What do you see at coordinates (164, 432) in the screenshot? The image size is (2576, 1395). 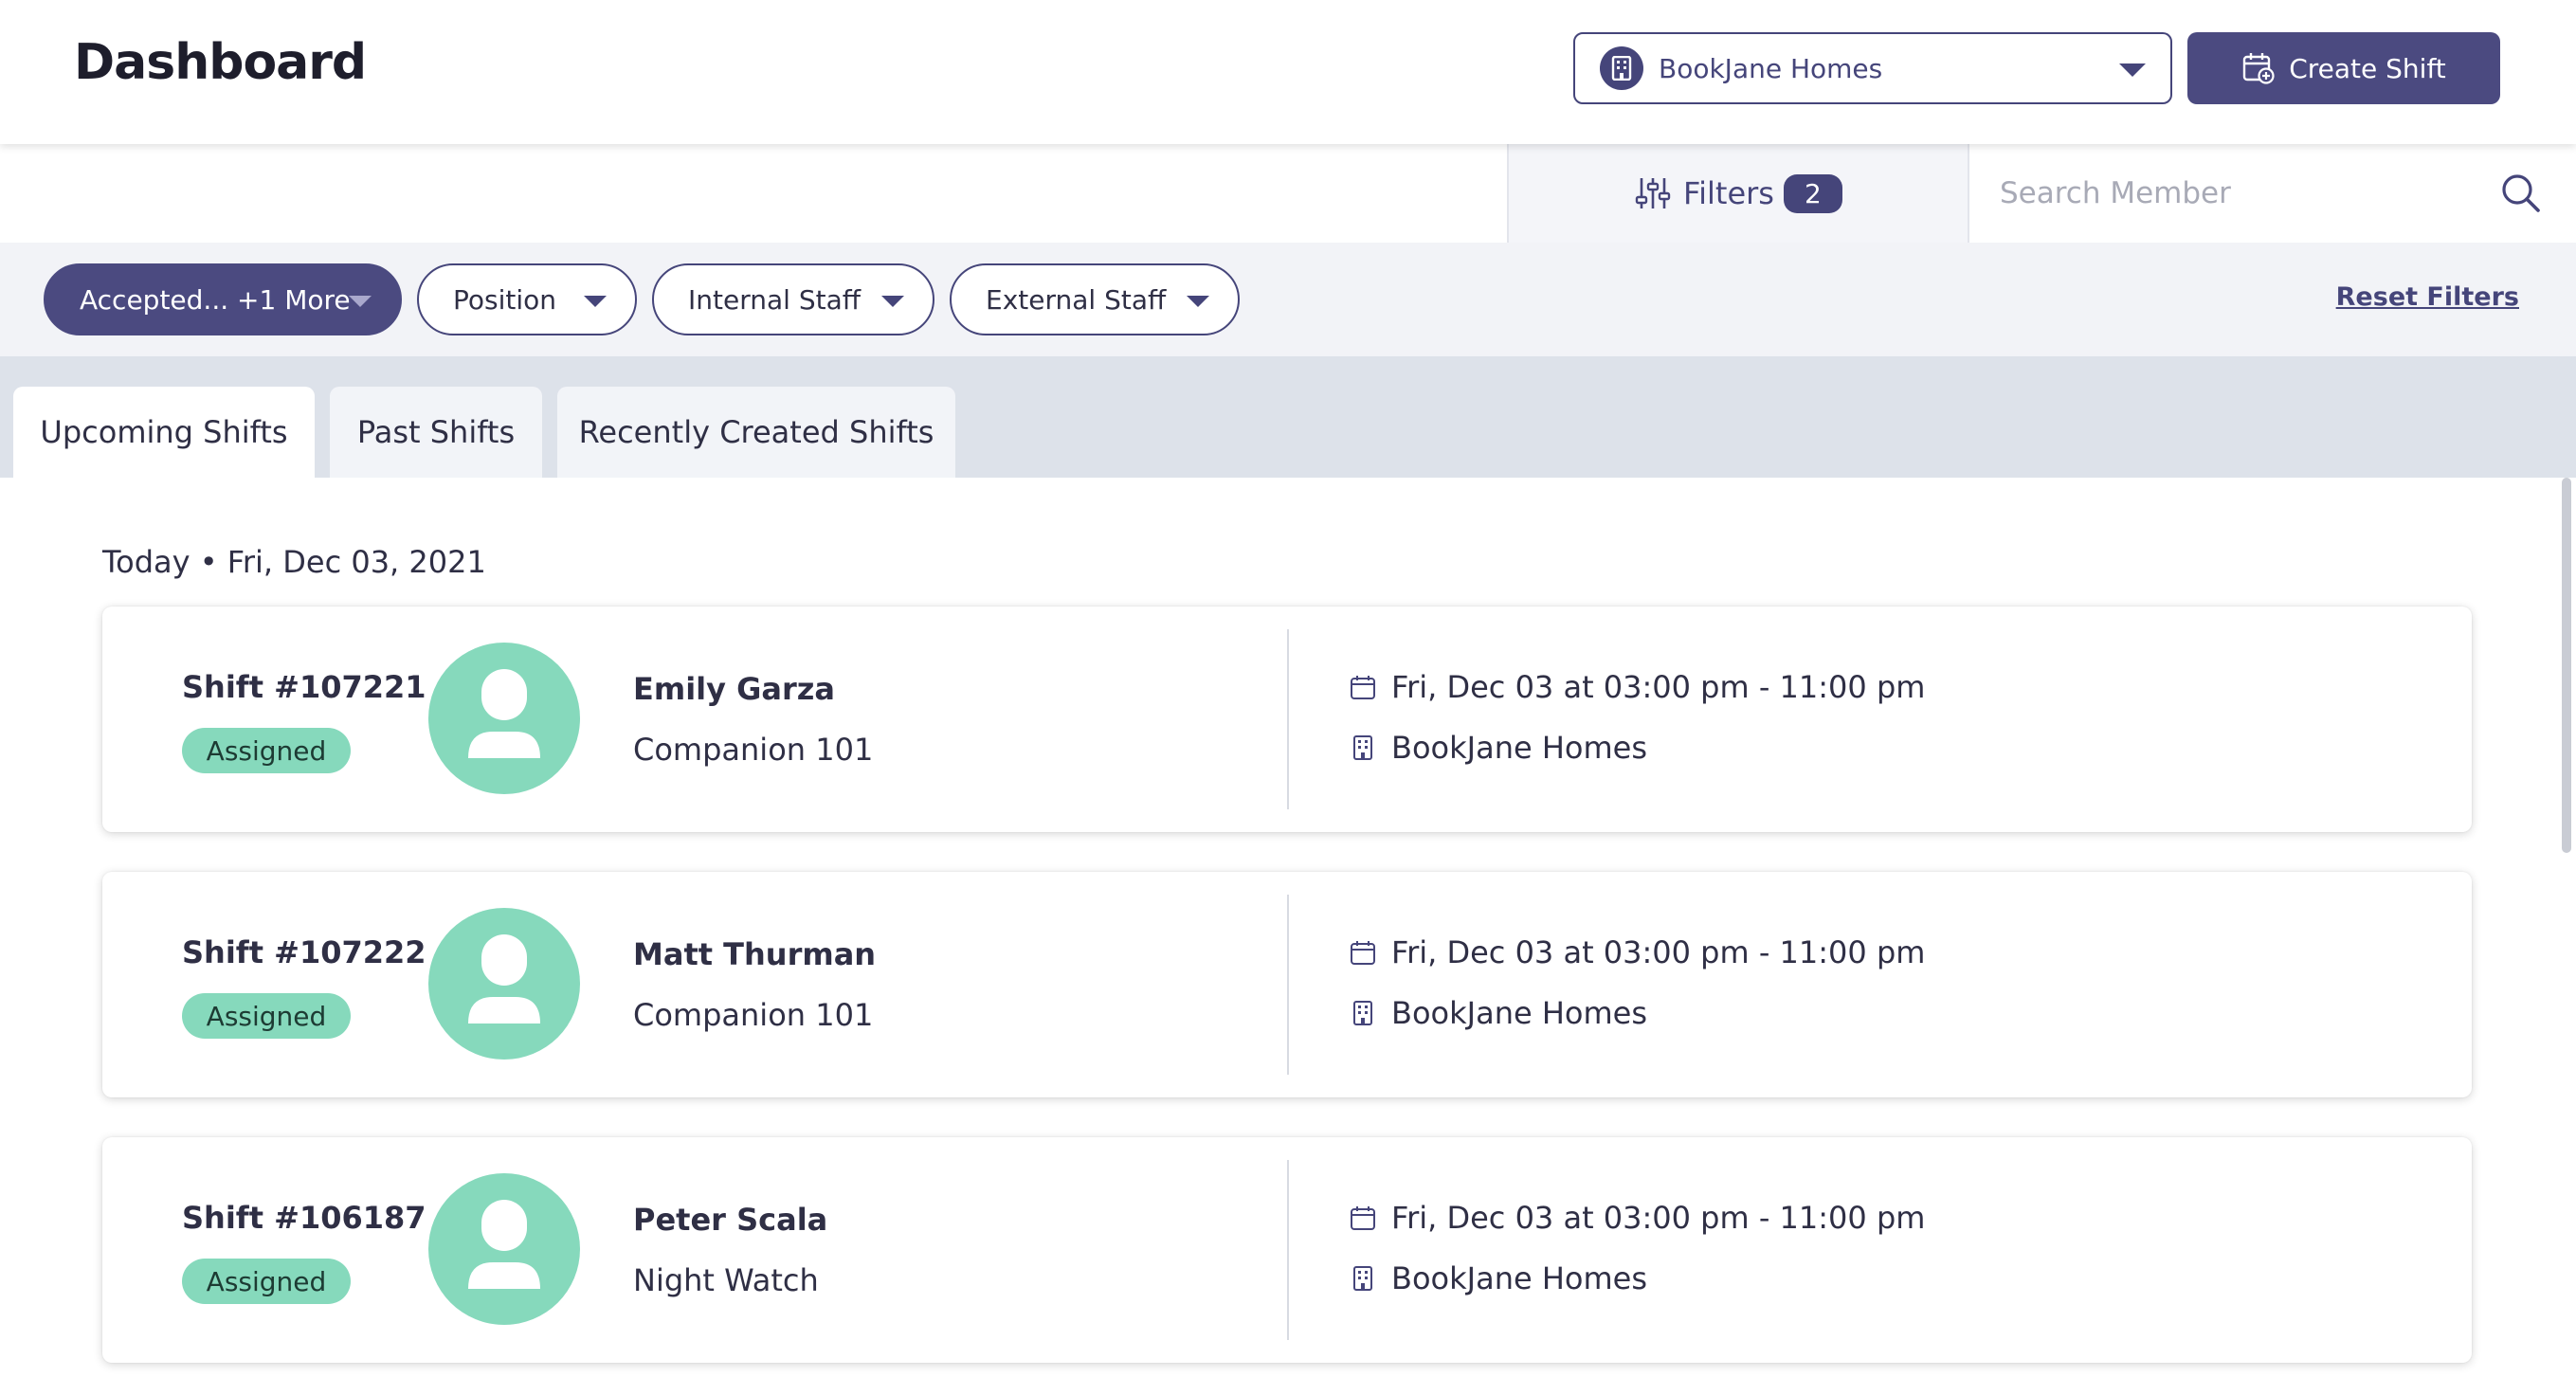 I see `tab-upcoming-shifts: Upcoming Shifts` at bounding box center [164, 432].